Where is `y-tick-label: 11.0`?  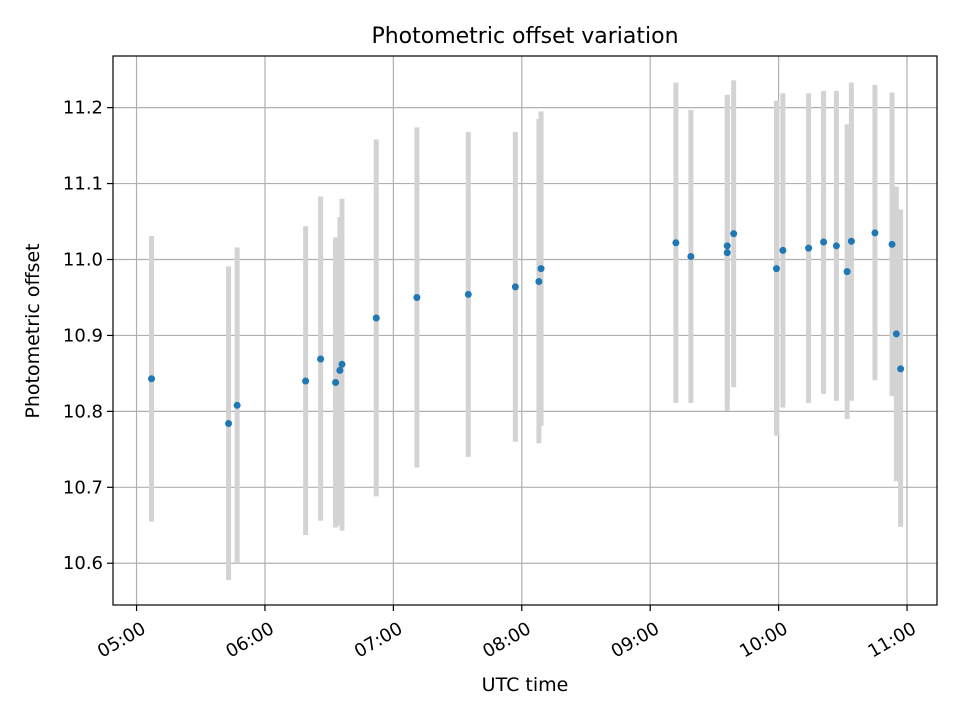
y-tick-label: 11.0 is located at coordinates (83, 260).